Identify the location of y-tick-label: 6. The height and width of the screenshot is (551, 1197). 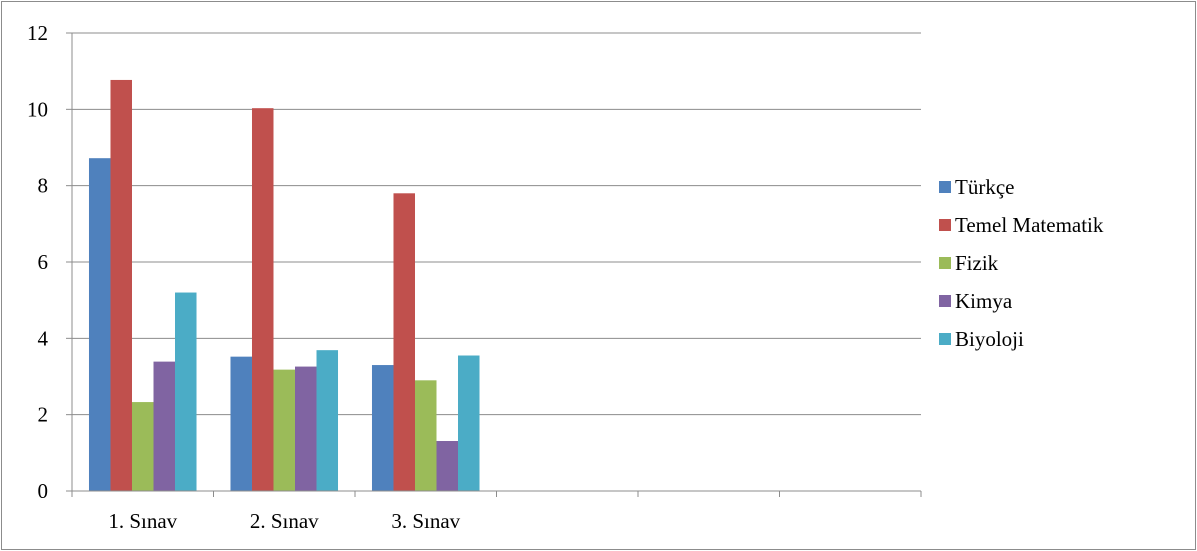
(43, 262).